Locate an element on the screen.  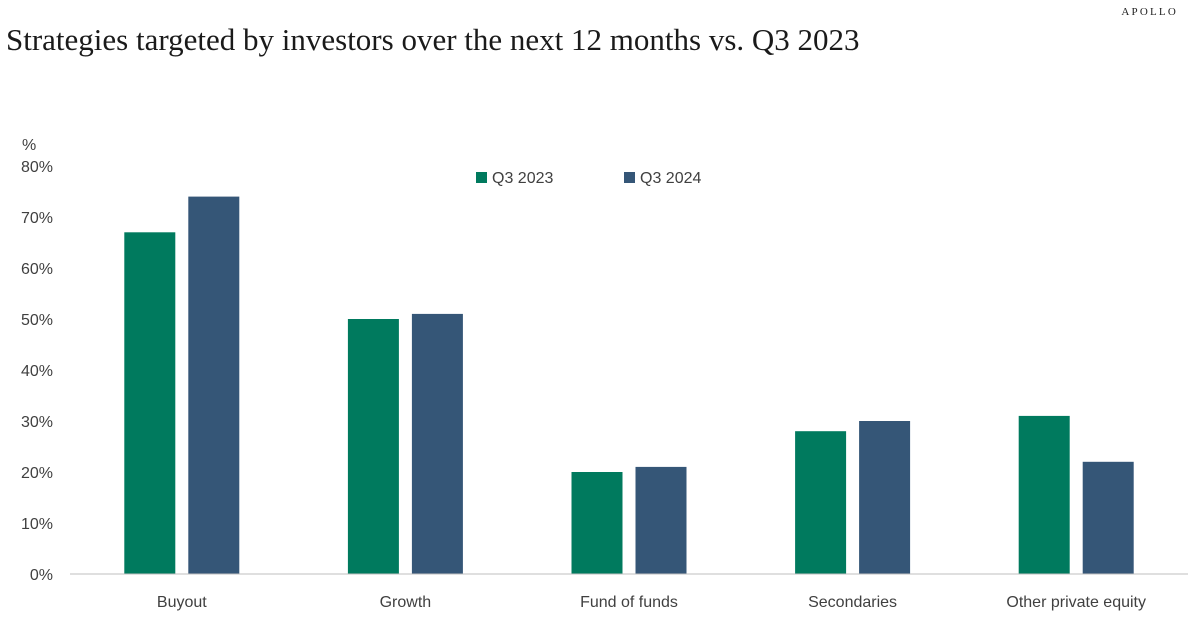
y-tick-label: 40% is located at coordinates (37, 371).